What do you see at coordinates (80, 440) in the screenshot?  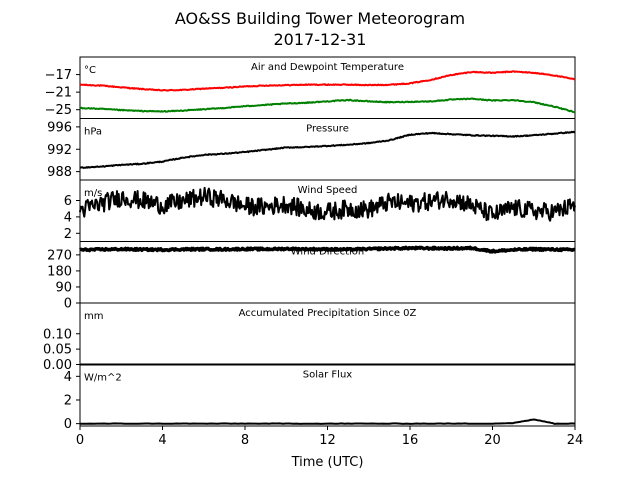 I see `xtick-label: 0` at bounding box center [80, 440].